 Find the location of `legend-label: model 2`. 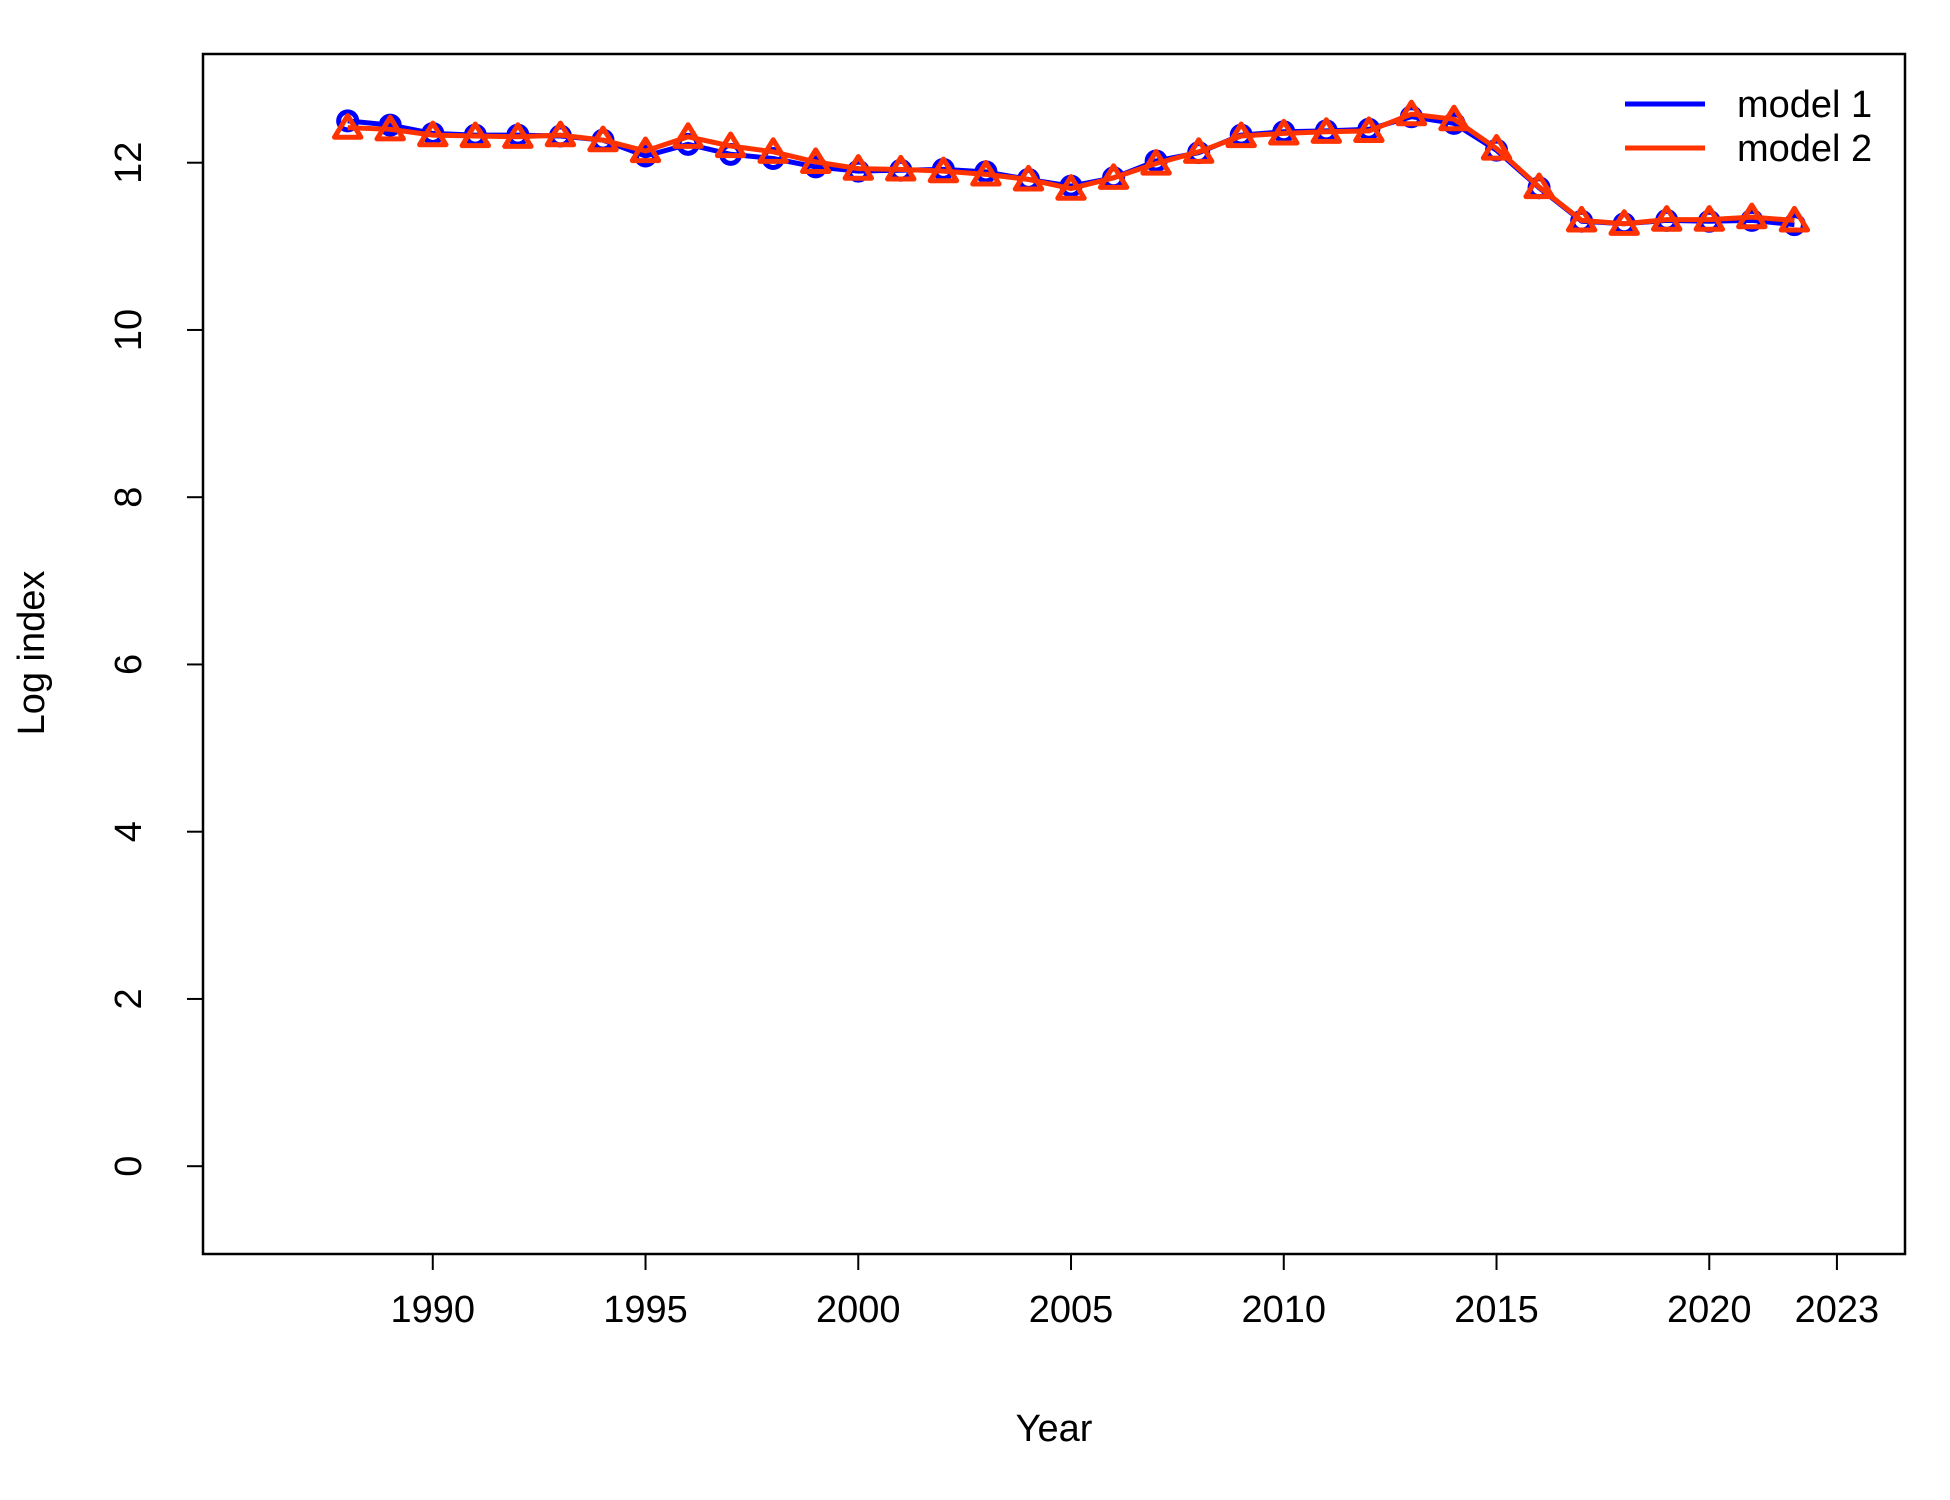

legend-label: model 2 is located at coordinates (1804, 149).